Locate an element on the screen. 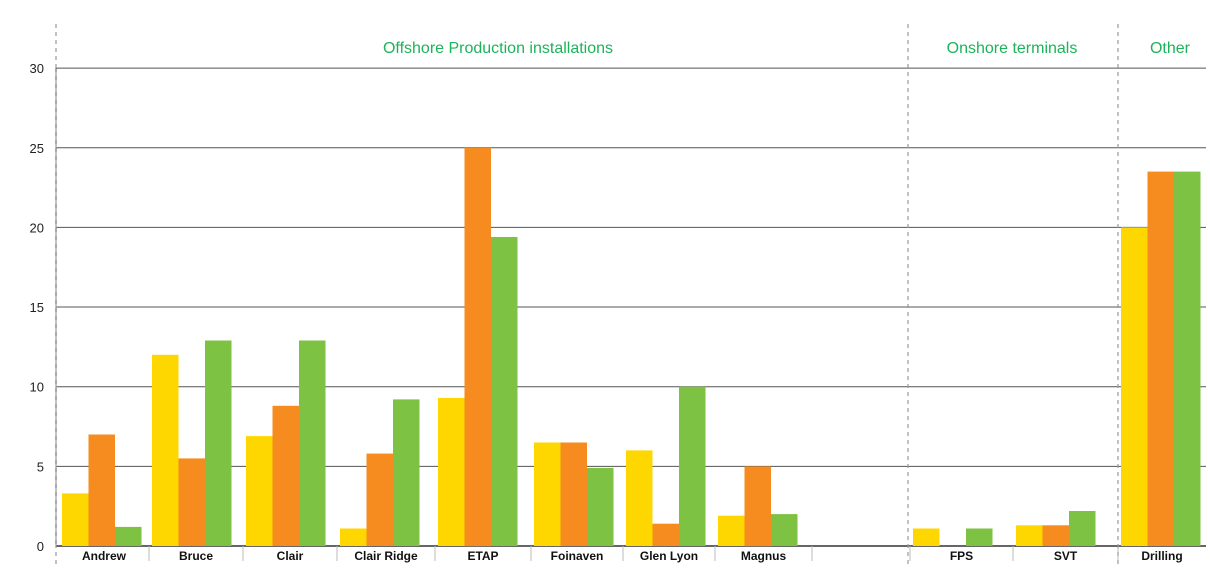  x-tick-label: Clair is located at coordinates (290, 556).